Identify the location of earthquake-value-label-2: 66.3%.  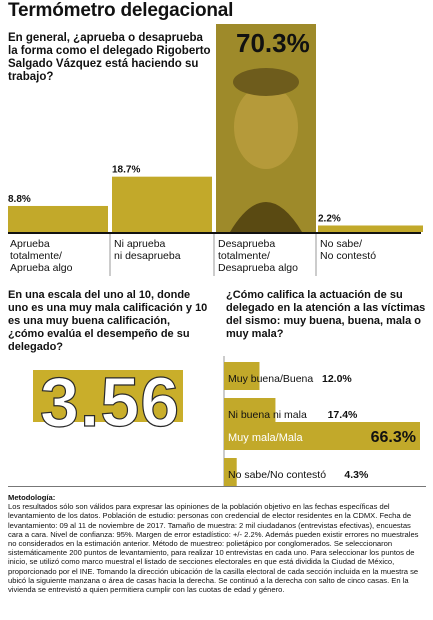
(393, 437).